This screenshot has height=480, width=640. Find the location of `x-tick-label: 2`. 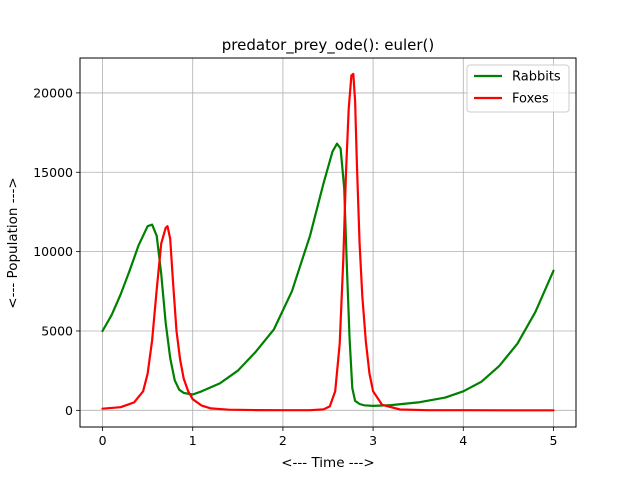

x-tick-label: 2 is located at coordinates (283, 440).